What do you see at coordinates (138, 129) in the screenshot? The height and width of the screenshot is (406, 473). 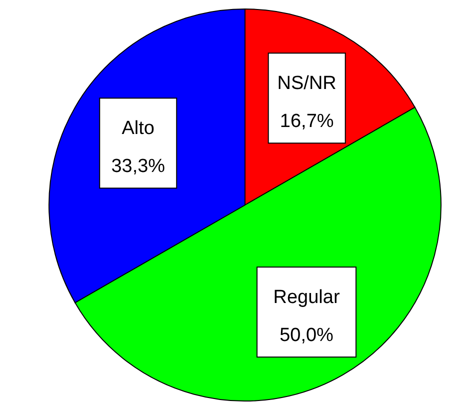 I see `slice-label: Alto` at bounding box center [138, 129].